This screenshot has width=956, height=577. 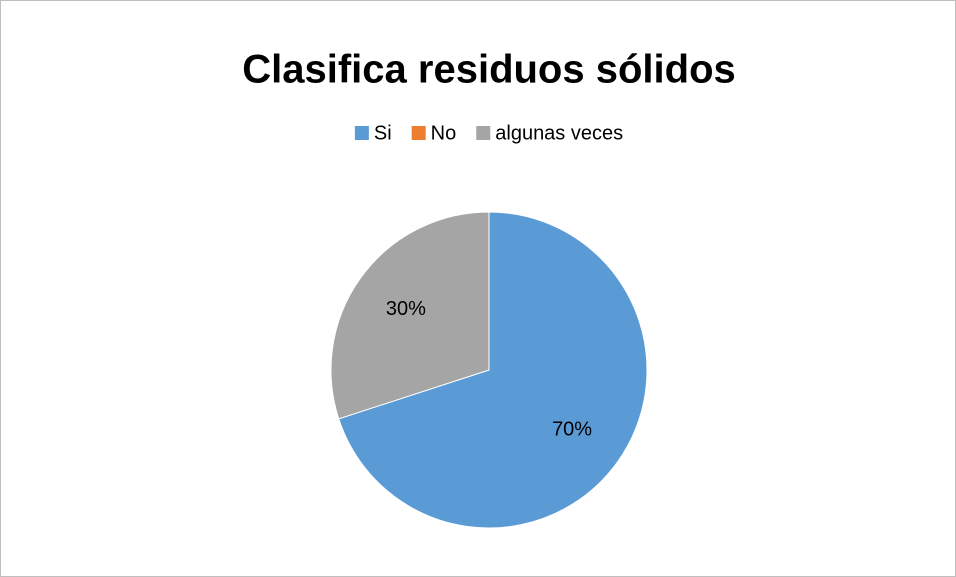 I want to click on legend-label: No, so click(x=444, y=133).